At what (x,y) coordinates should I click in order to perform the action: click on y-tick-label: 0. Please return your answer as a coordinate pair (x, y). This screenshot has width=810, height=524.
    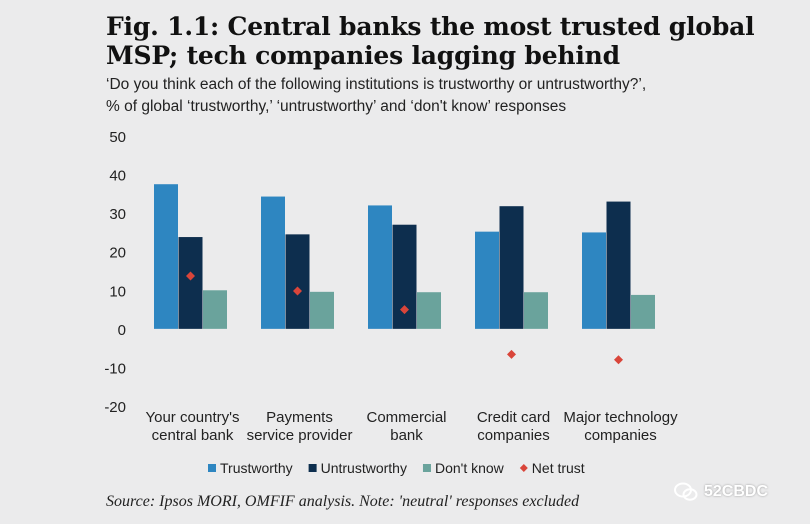
    Looking at the image, I should click on (122, 330).